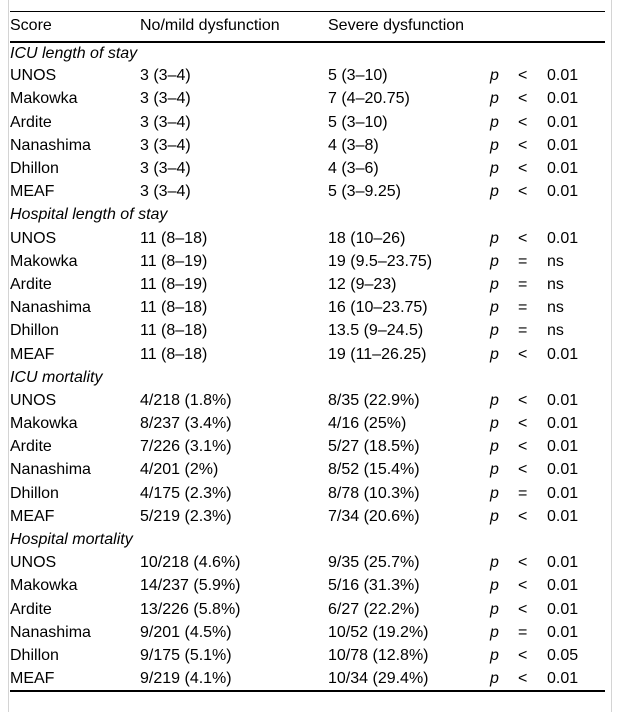  What do you see at coordinates (364, 192) in the screenshot?
I see `severe-dysfunction-value: 5 (3–9.25)` at bounding box center [364, 192].